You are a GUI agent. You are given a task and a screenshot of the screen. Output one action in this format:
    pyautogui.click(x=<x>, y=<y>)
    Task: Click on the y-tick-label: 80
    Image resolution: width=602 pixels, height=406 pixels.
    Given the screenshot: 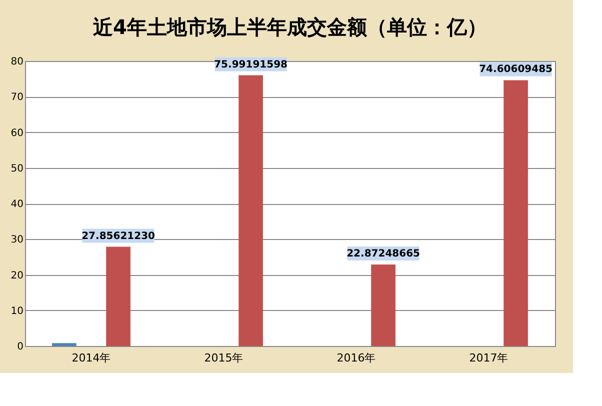 What is the action you would take?
    pyautogui.click(x=17, y=62)
    